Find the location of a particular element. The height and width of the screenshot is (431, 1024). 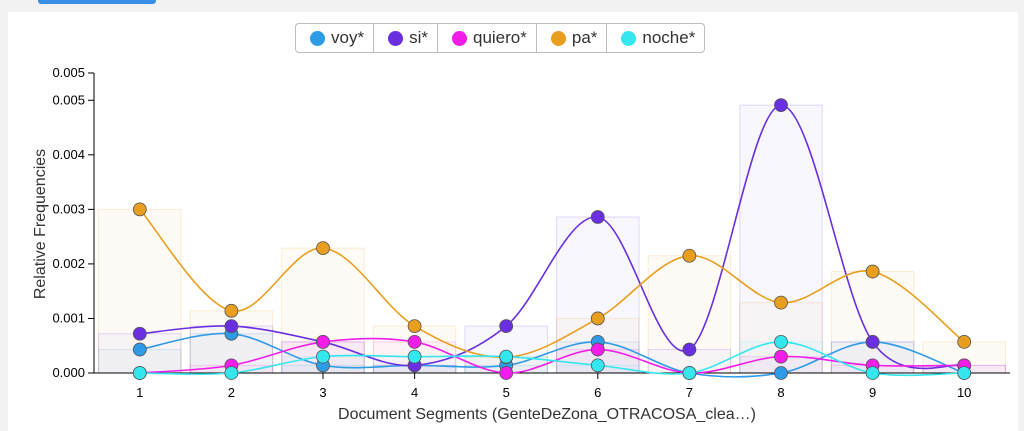

legend-item-pa: pa* is located at coordinates (572, 38).